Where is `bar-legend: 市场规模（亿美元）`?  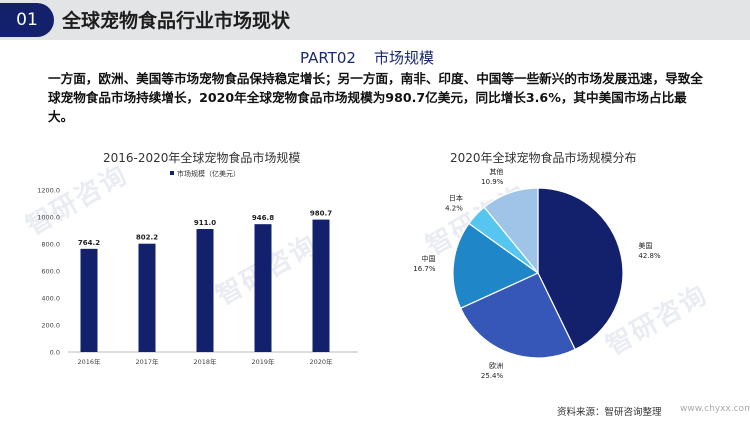
bar-legend: 市场规模（亿美元） is located at coordinates (205, 173).